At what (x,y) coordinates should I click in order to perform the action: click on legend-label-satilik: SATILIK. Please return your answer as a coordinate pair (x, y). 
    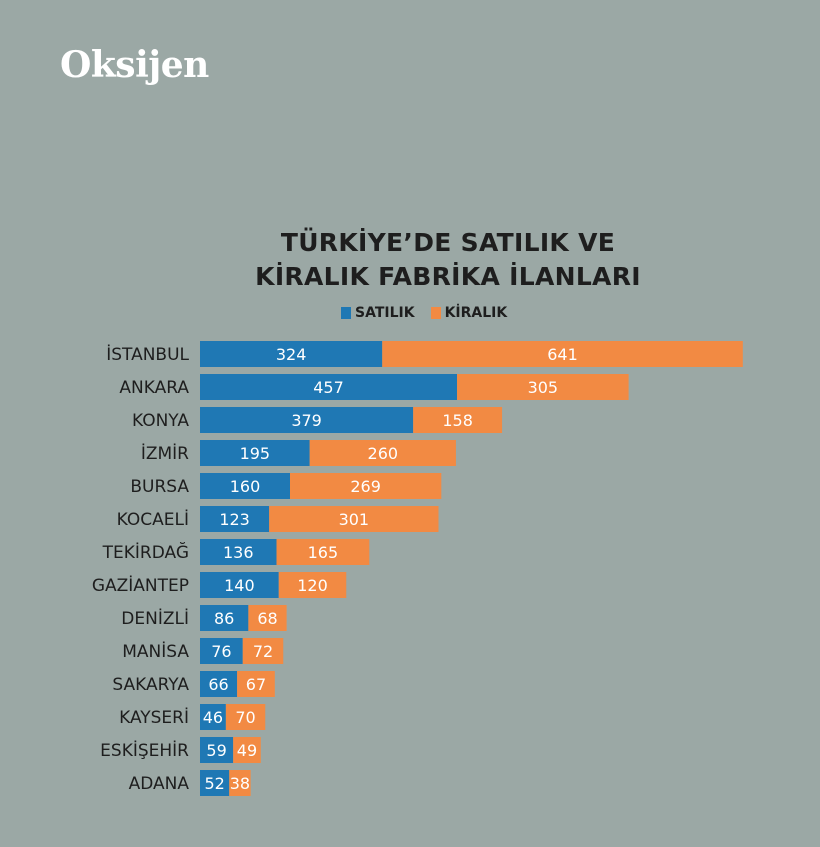
    Looking at the image, I should click on (385, 313).